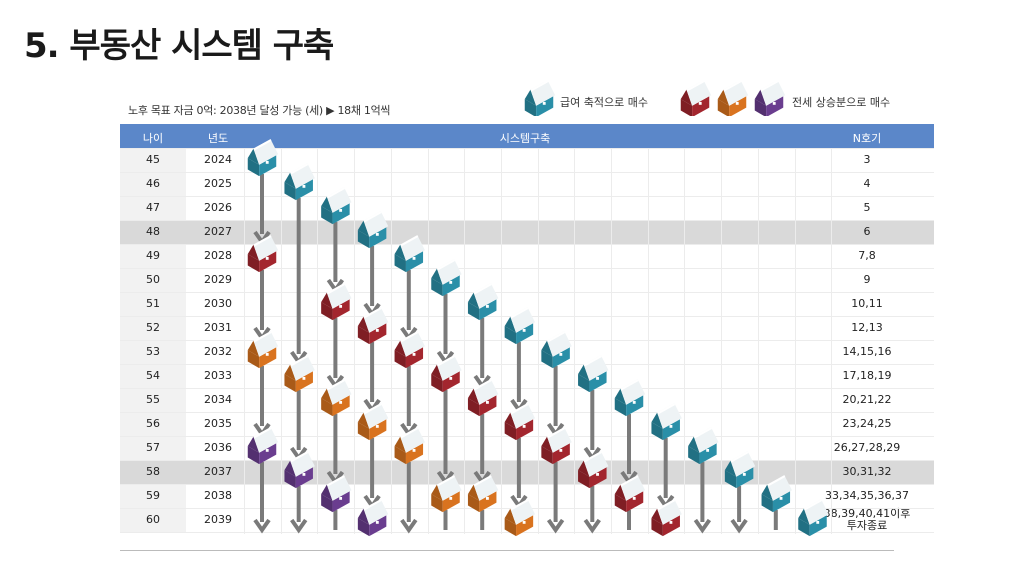 The image size is (1014, 570). What do you see at coordinates (527, 496) in the screenshot?
I see `table-row: 59 2038 33,34,35,36,37` at bounding box center [527, 496].